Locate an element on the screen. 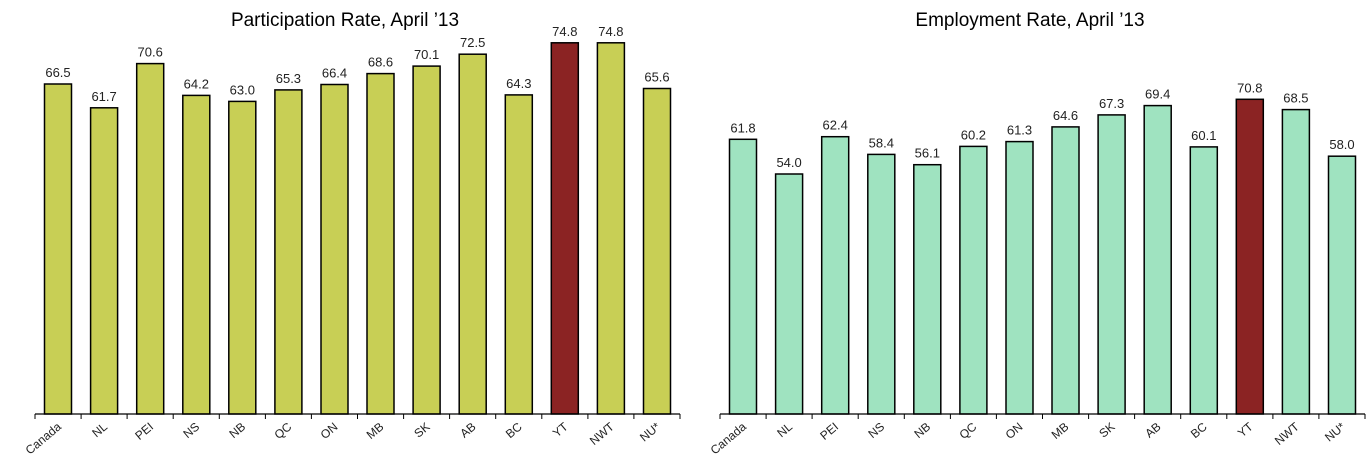 The width and height of the screenshot is (1370, 469). data-label: 64.2 is located at coordinates (196, 83).